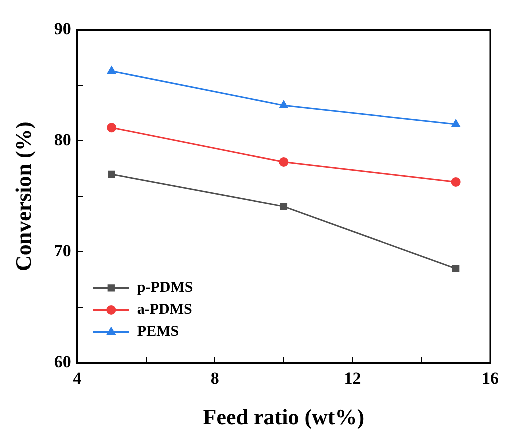 This screenshot has width=519, height=444. What do you see at coordinates (353, 378) in the screenshot?
I see `x-tick-label: 12` at bounding box center [353, 378].